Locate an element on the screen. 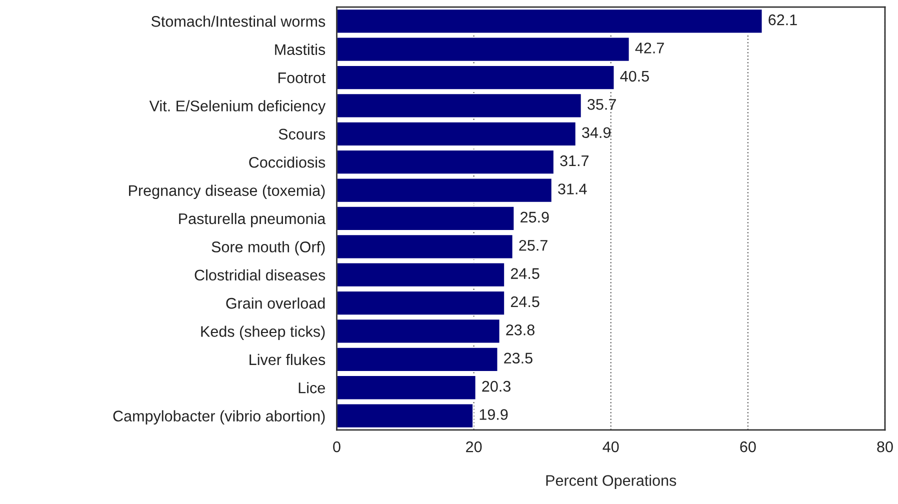  x-tick-label: 0 is located at coordinates (336, 446).